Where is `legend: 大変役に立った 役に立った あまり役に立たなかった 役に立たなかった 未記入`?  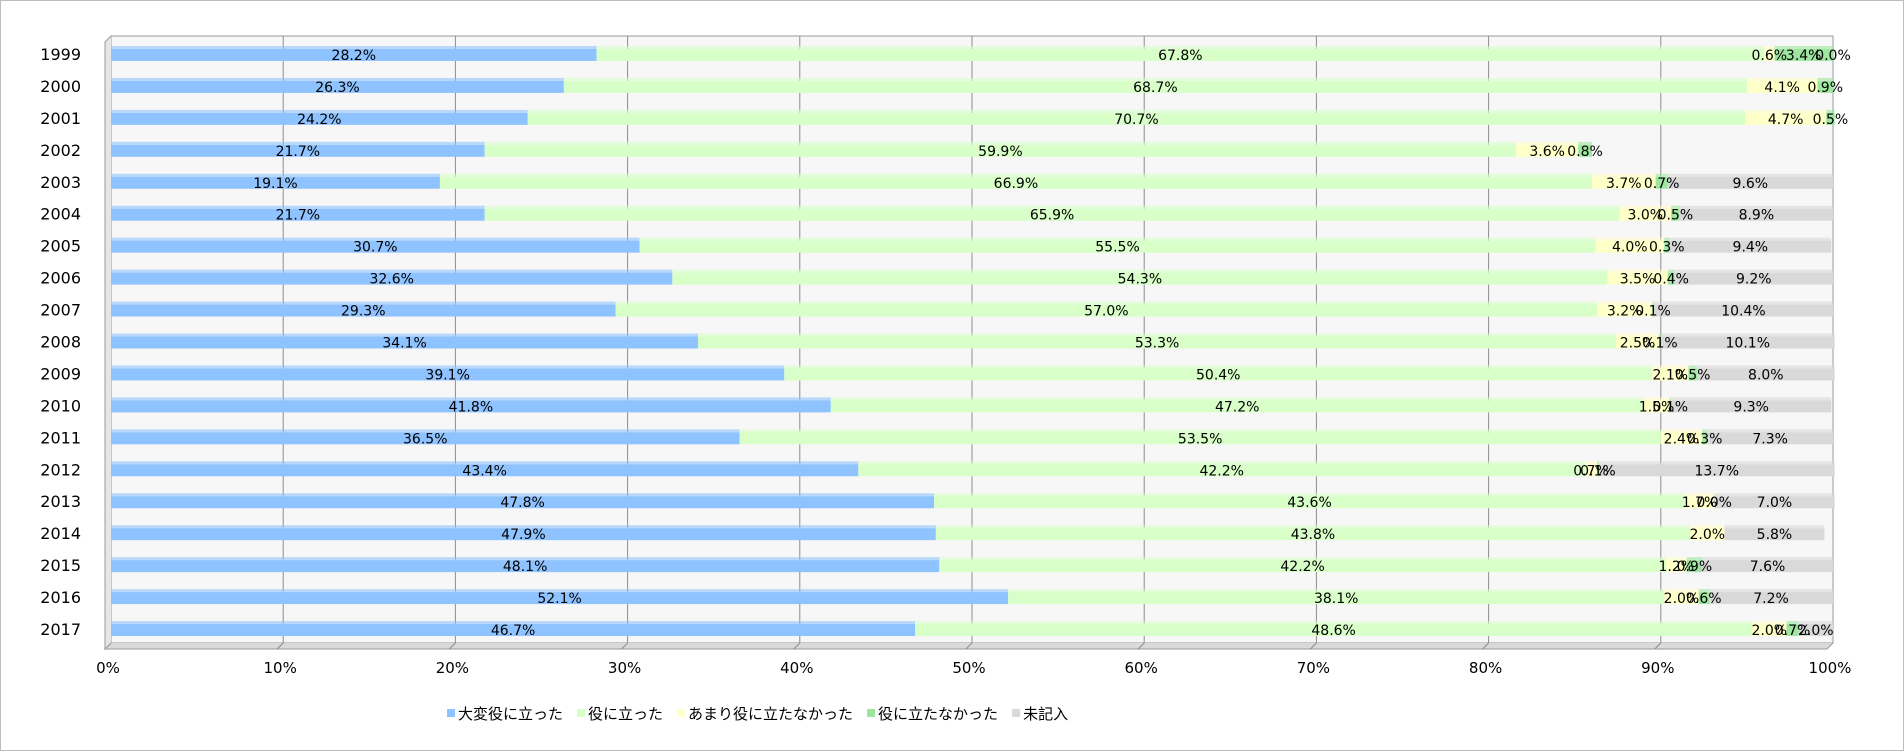 legend: 大変役に立った 役に立った あまり役に立たなかった 役に立たなかった 未記入 is located at coordinates (757, 714).